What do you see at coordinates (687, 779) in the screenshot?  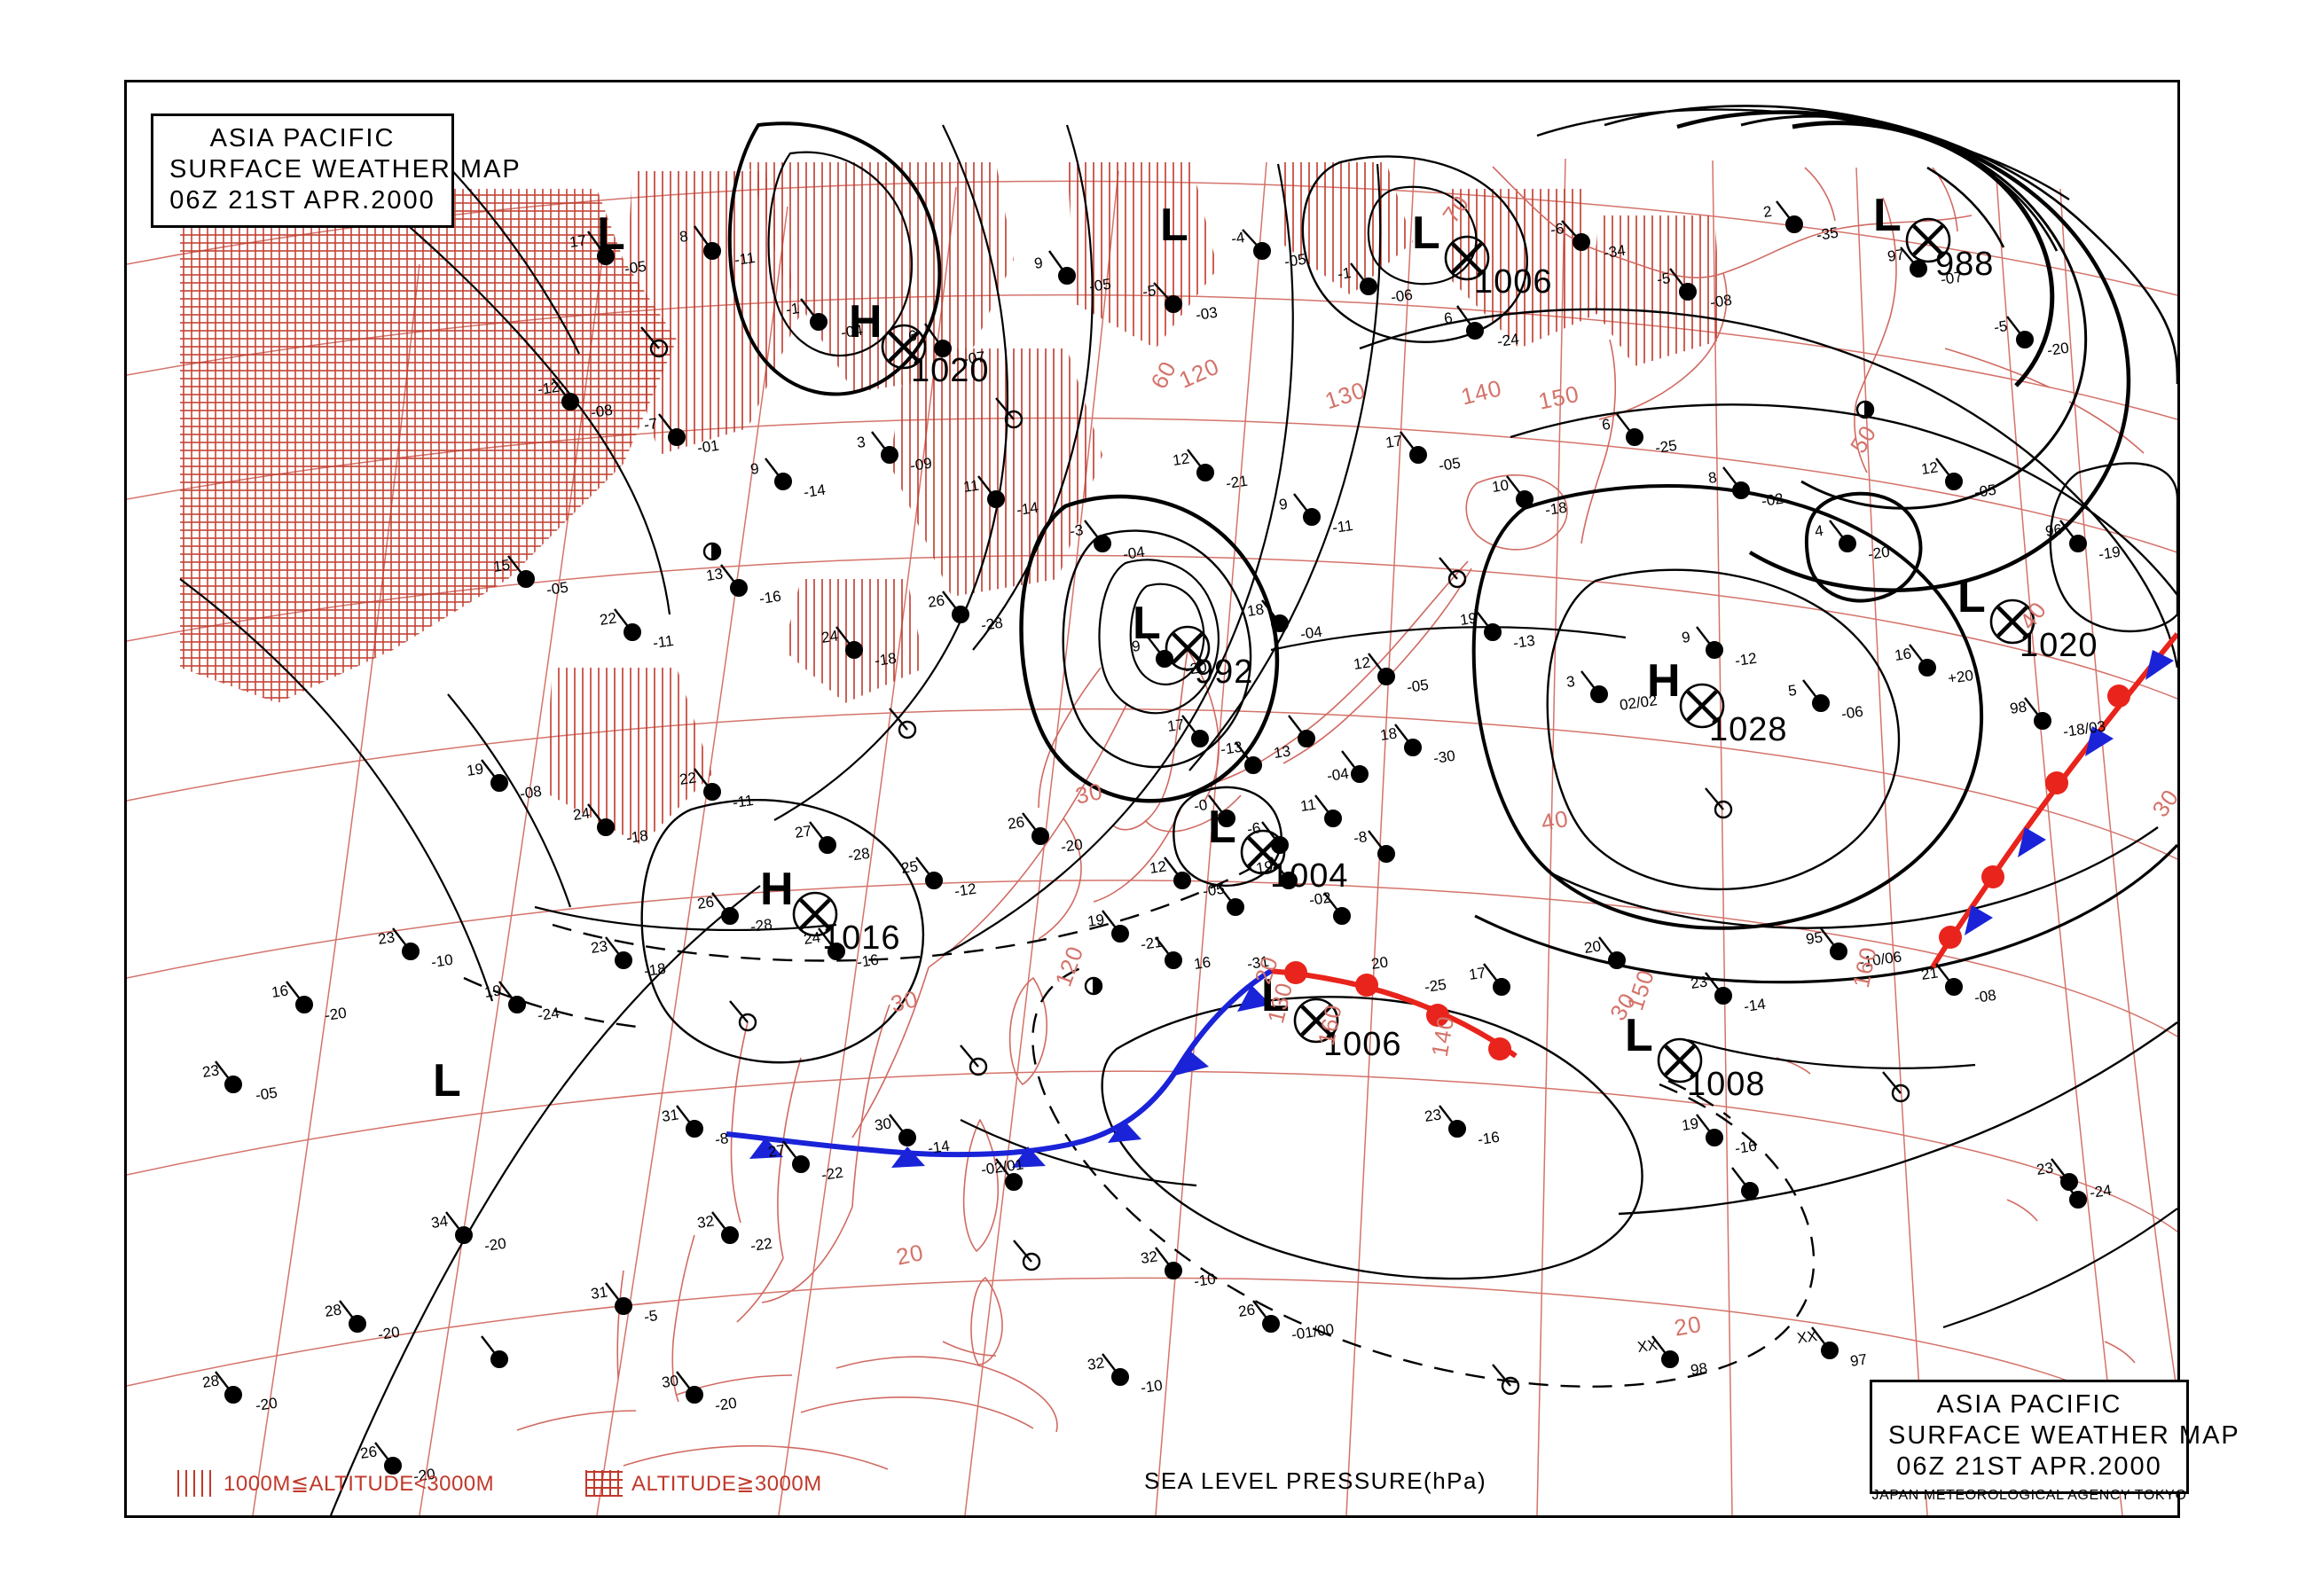 I see `svg-text: 22` at bounding box center [687, 779].